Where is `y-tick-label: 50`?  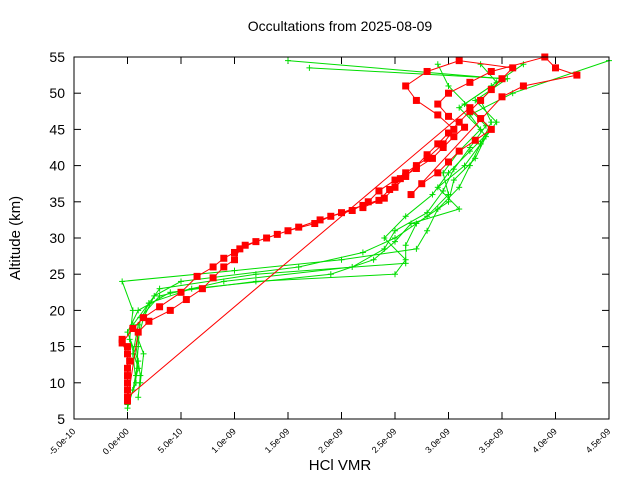 y-tick-label: 50 is located at coordinates (57, 93).